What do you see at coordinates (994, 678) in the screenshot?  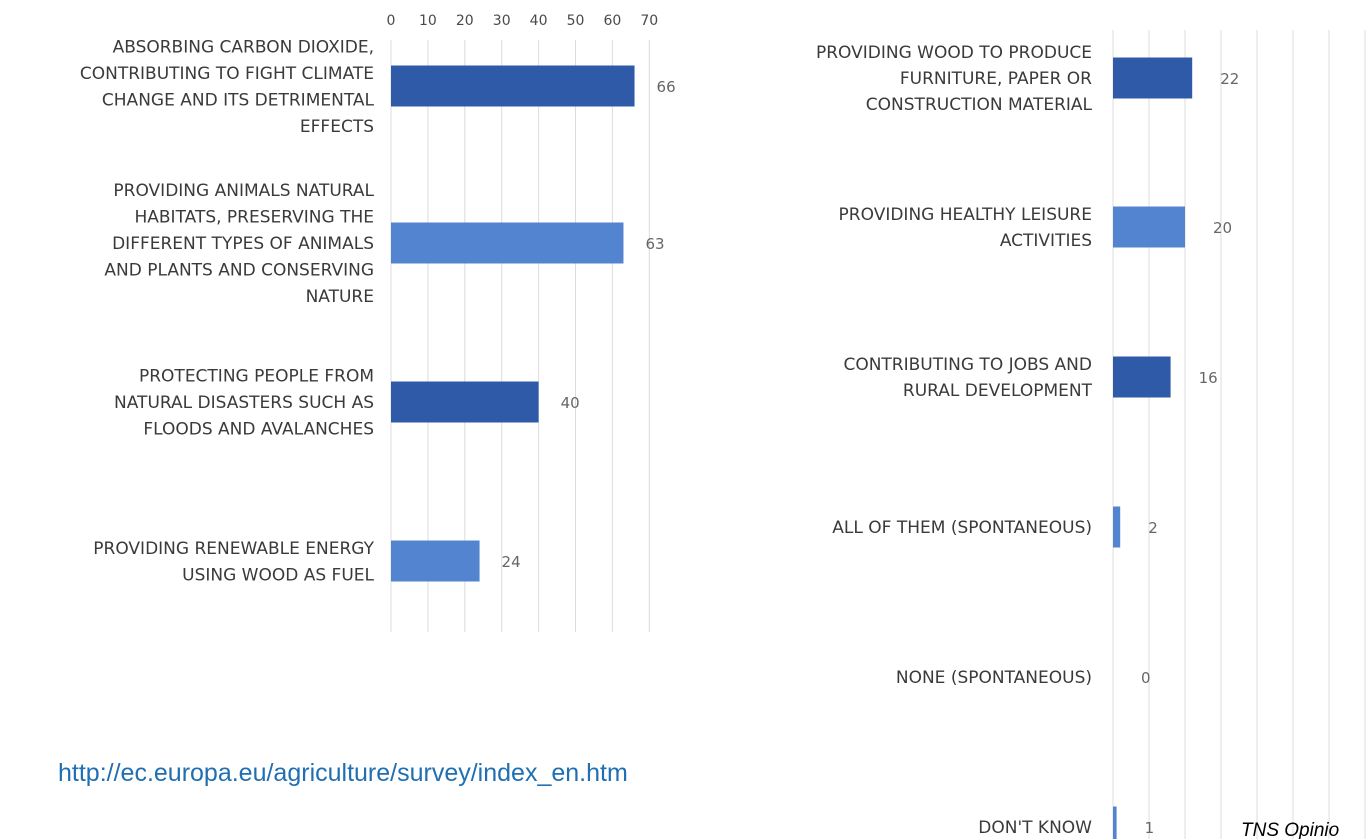 I see `category-label: NONE (SPONTANEOUS)` at bounding box center [994, 678].